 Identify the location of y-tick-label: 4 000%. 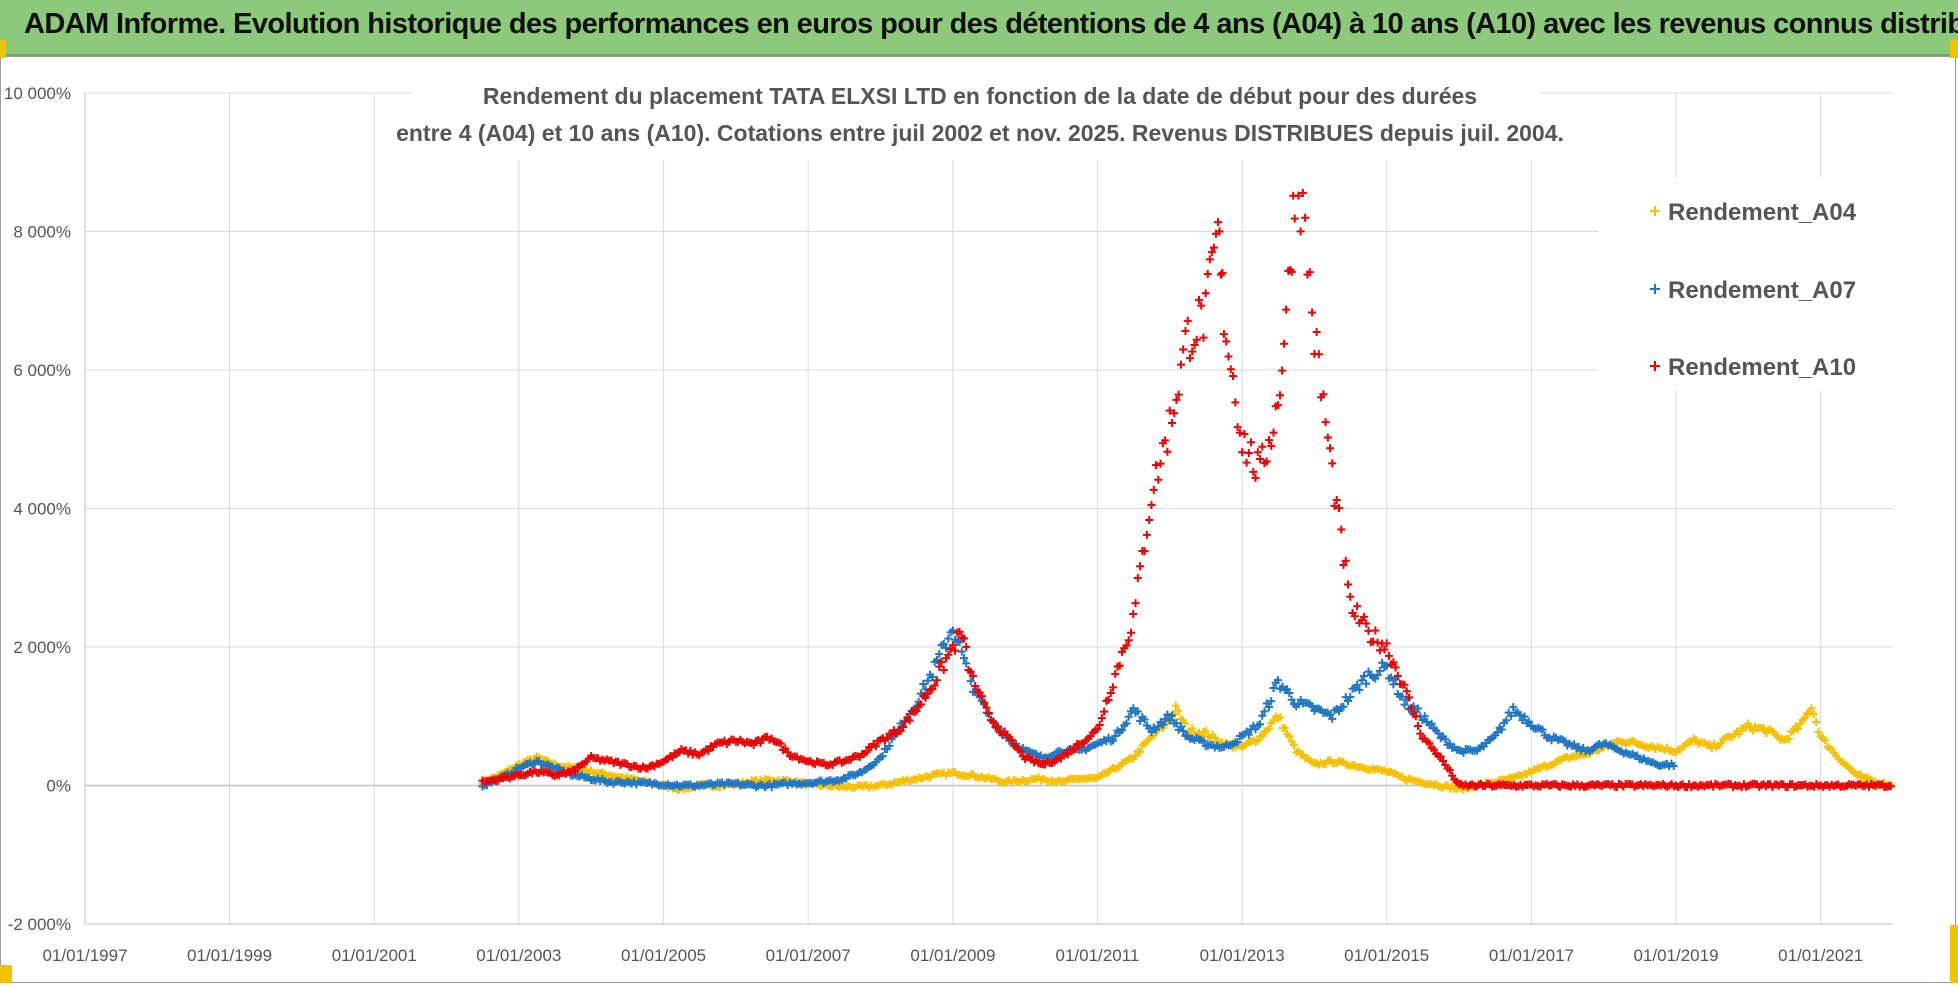
(42, 509).